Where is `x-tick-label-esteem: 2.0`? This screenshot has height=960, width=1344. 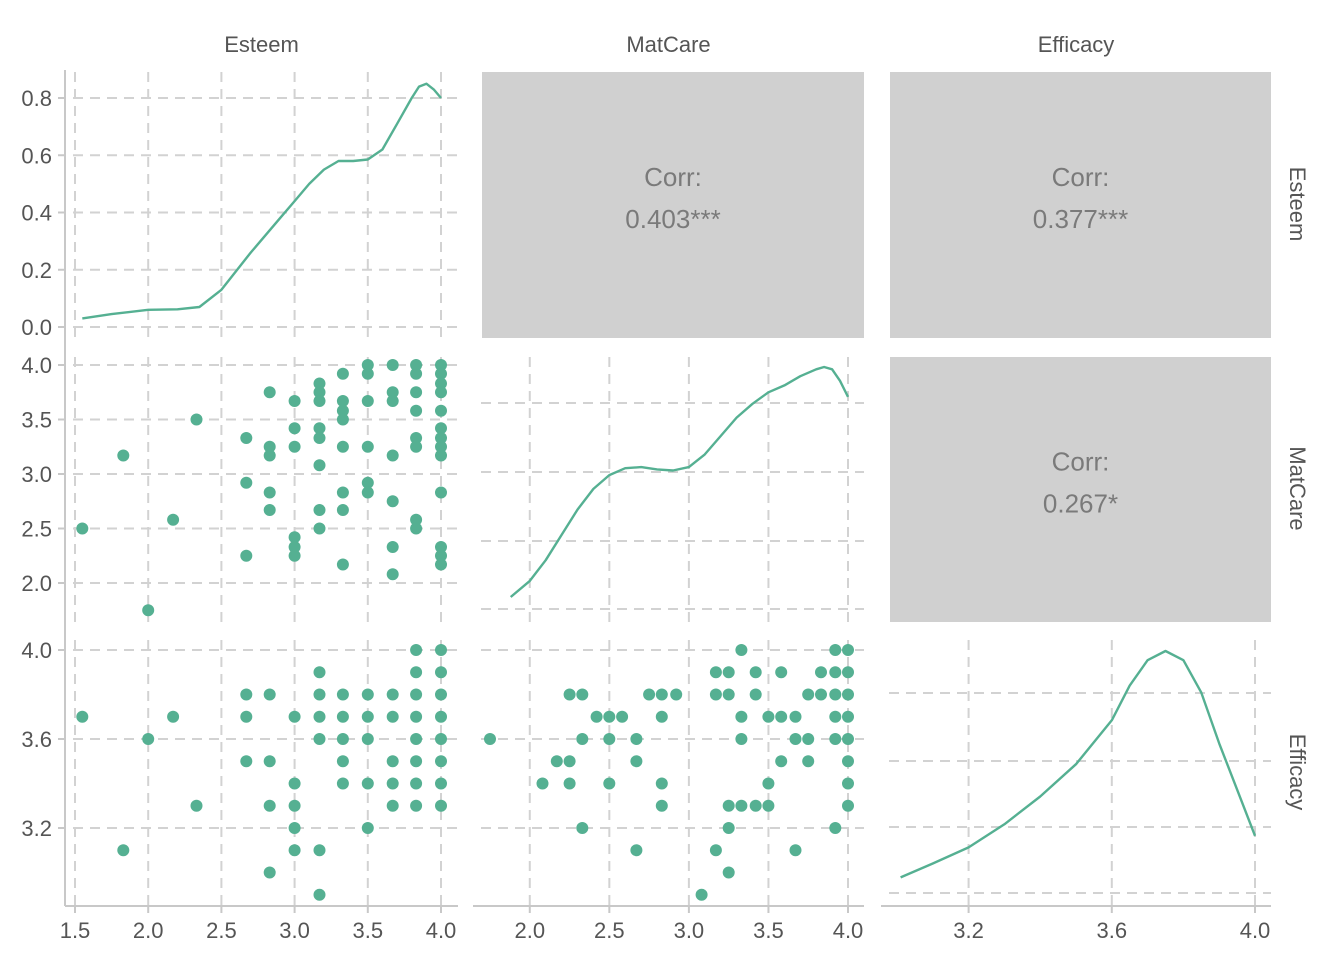
x-tick-label-esteem: 2.0 is located at coordinates (148, 930).